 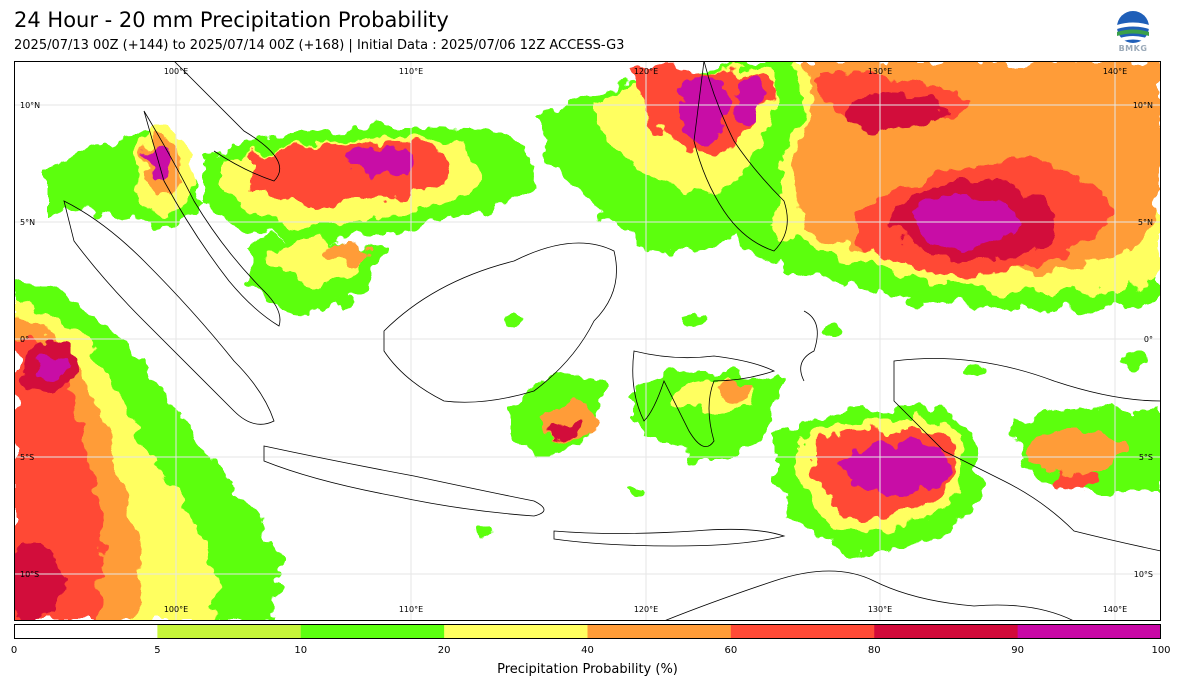 I want to click on colorbar-tick-label: 0, so click(x=14, y=650).